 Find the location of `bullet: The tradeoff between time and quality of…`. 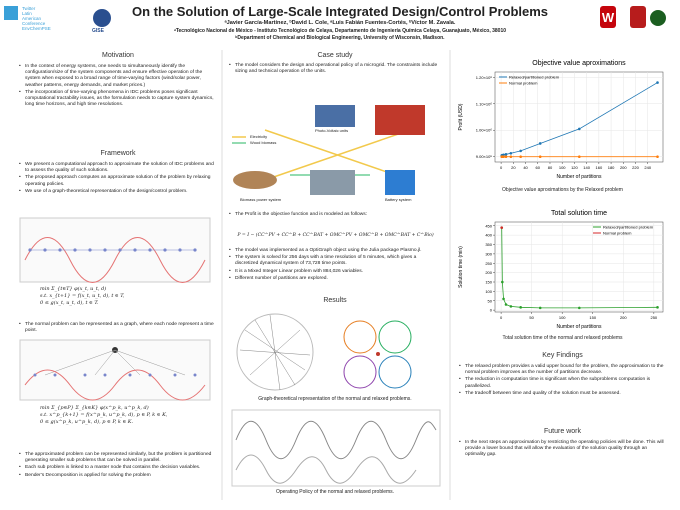

bullet: The tradeoff between time and quality of… is located at coordinates (563, 394).